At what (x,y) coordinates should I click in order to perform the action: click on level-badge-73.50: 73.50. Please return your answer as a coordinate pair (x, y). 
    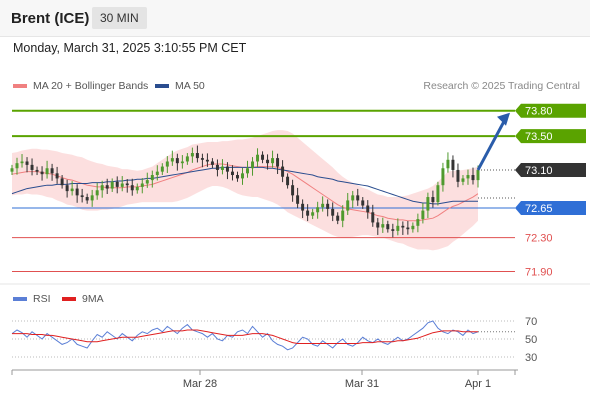
    Looking at the image, I should click on (550, 136).